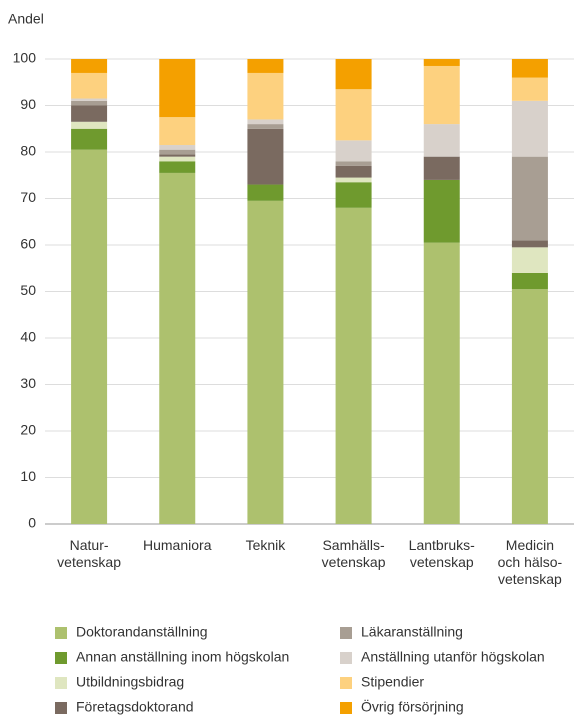 The height and width of the screenshot is (716, 574). Describe the element at coordinates (177, 545) in the screenshot. I see `x-tick-label: Humaniora` at that location.